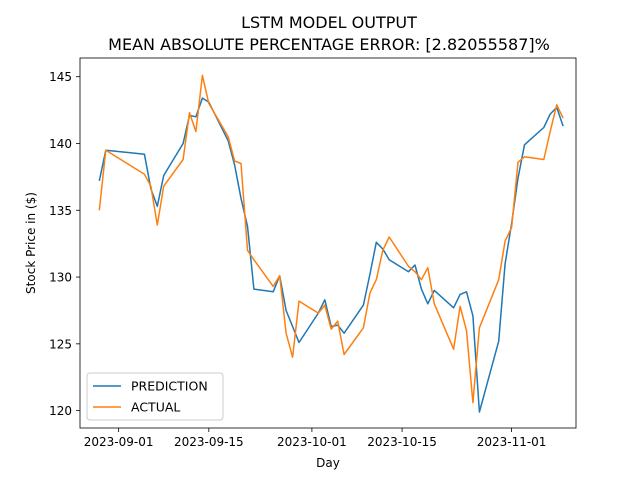 The image size is (640, 480). I want to click on y-tick-label: 140, so click(60, 144).